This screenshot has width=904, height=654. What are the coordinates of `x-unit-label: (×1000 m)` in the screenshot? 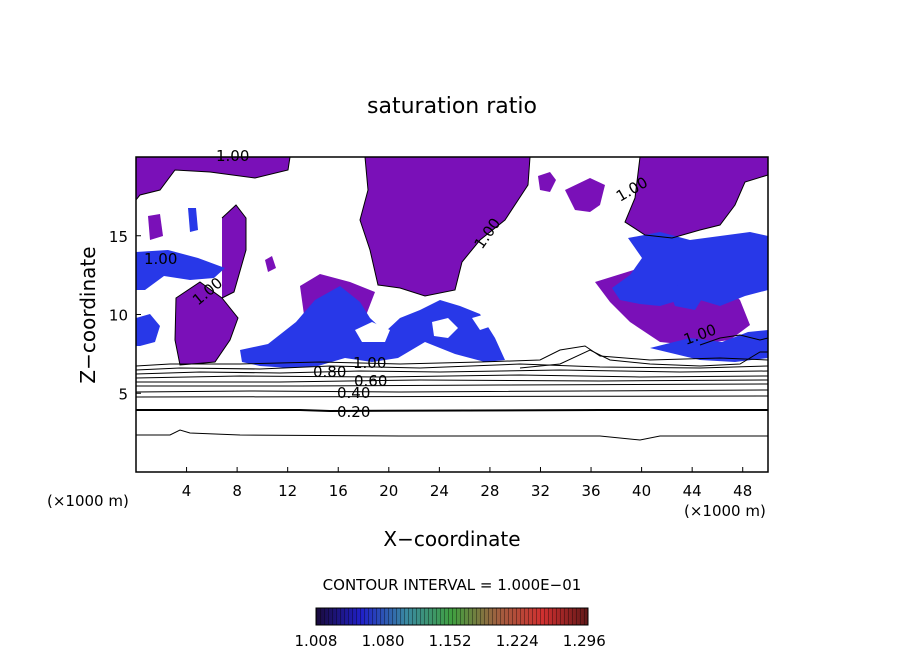 It's located at (88, 501).